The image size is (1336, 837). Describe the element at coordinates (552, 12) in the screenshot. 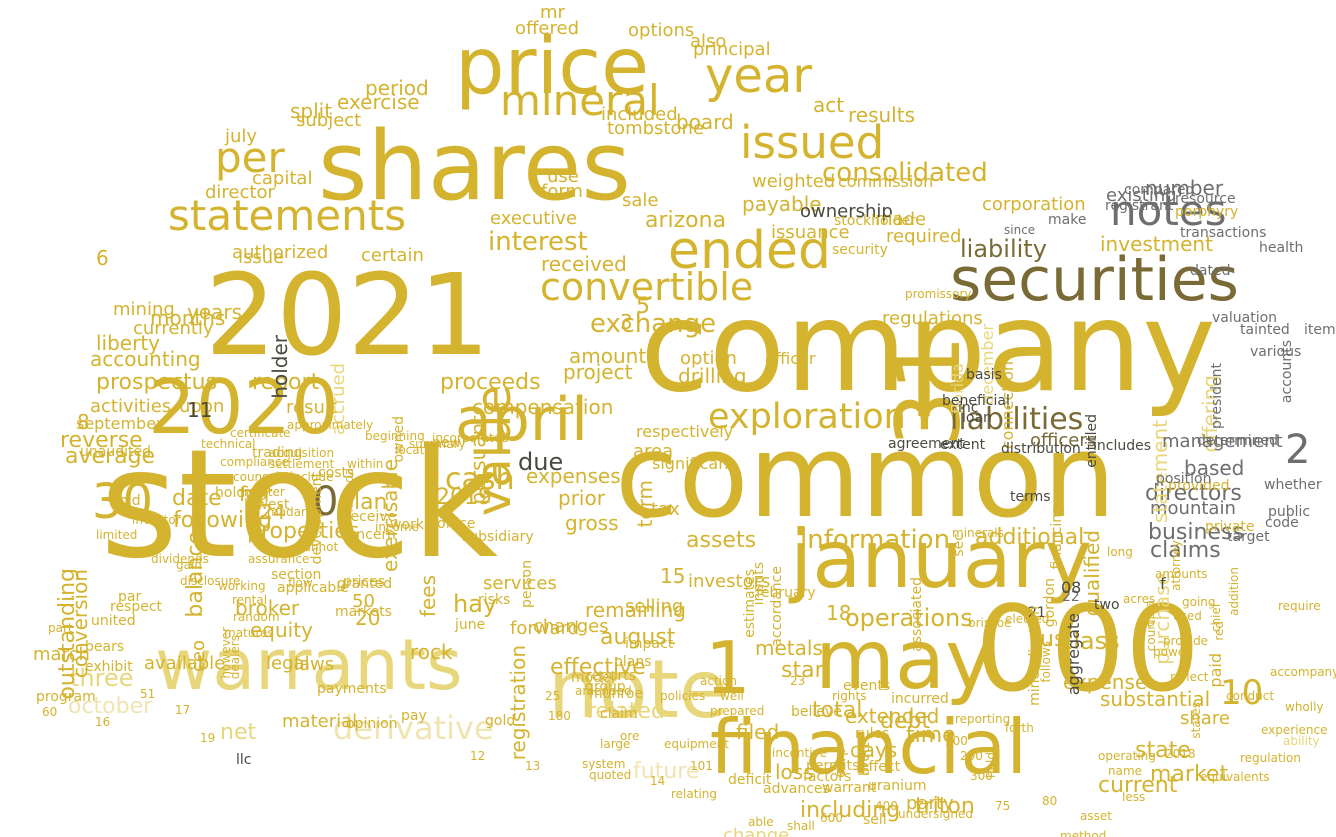

I see `word: mr` at that location.